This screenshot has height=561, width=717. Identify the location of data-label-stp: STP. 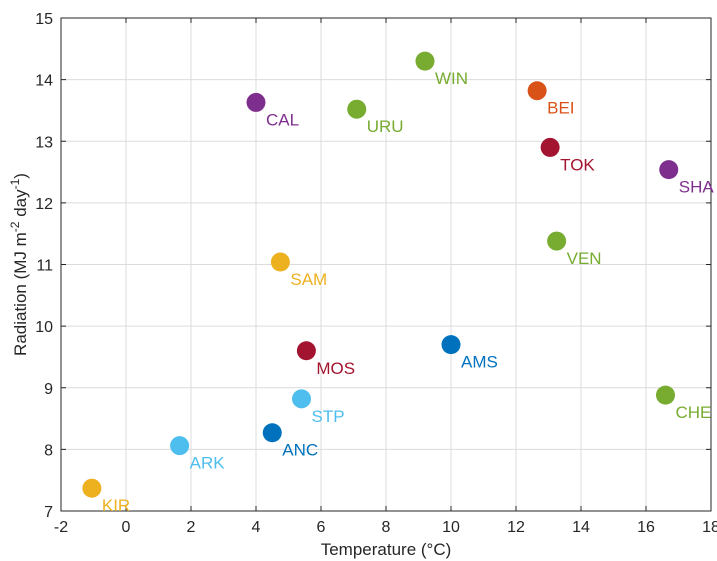
(328, 416).